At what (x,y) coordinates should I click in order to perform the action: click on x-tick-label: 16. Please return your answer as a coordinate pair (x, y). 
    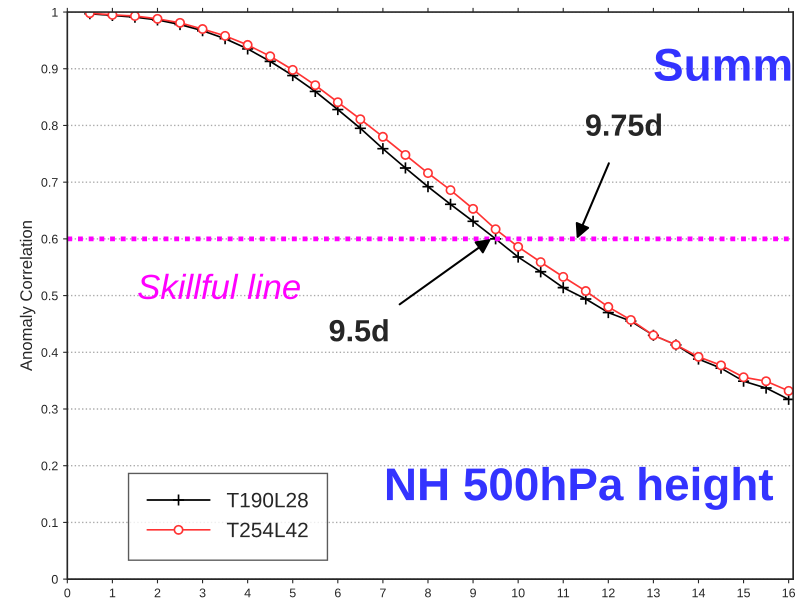
    Looking at the image, I should click on (789, 593).